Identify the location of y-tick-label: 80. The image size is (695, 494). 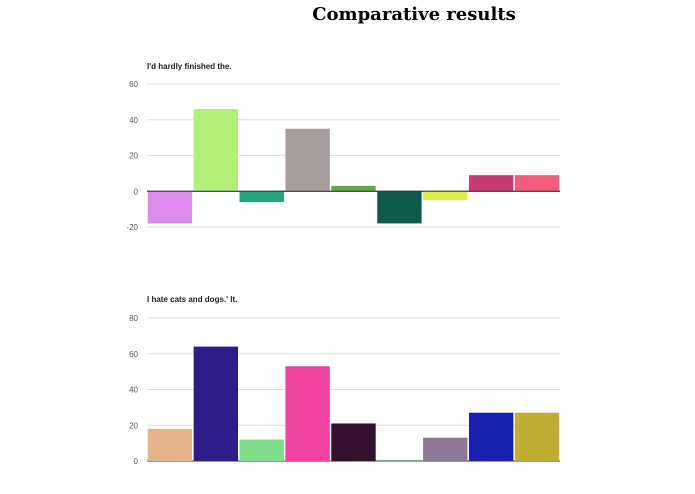
(133, 318).